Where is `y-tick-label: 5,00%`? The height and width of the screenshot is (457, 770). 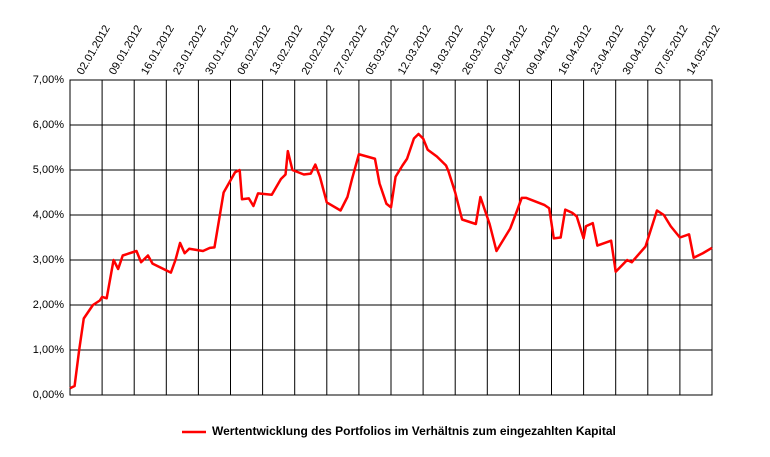
y-tick-label: 5,00% is located at coordinates (48, 170).